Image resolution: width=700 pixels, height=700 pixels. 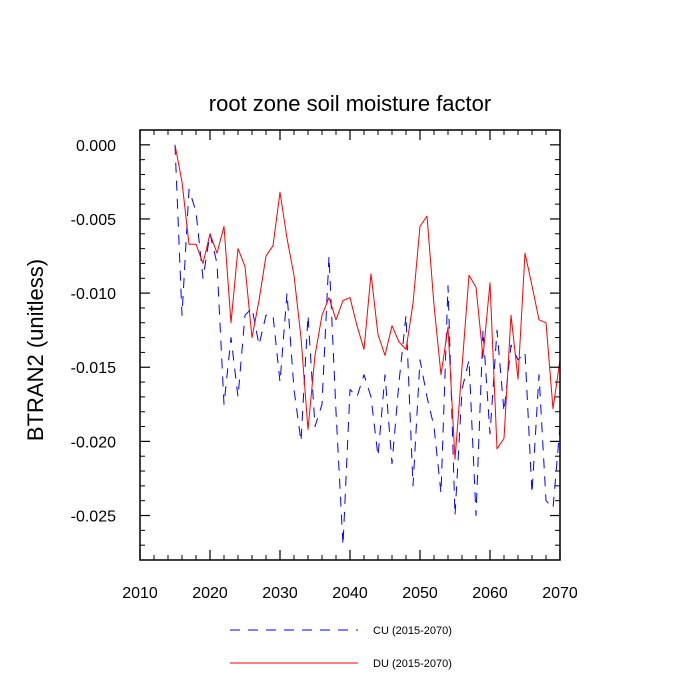 I want to click on y-tick-label: -0.020, so click(x=93, y=442).